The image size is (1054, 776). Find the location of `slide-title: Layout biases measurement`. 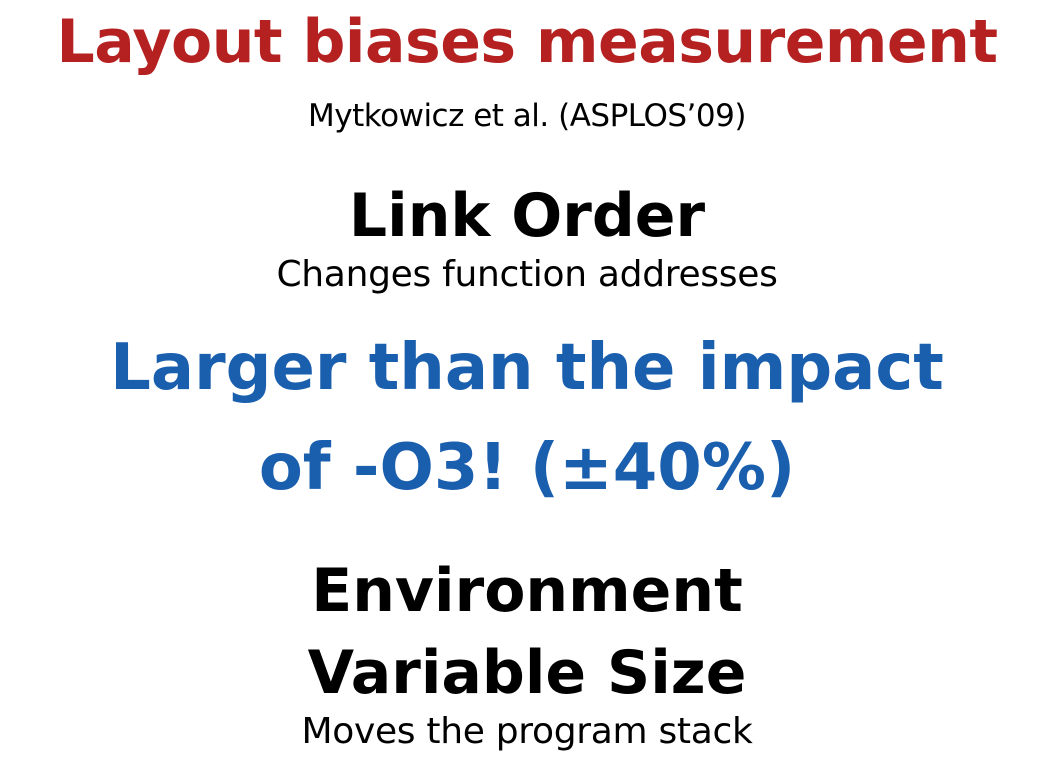

slide-title: Layout biases measurement is located at coordinates (527, 42).